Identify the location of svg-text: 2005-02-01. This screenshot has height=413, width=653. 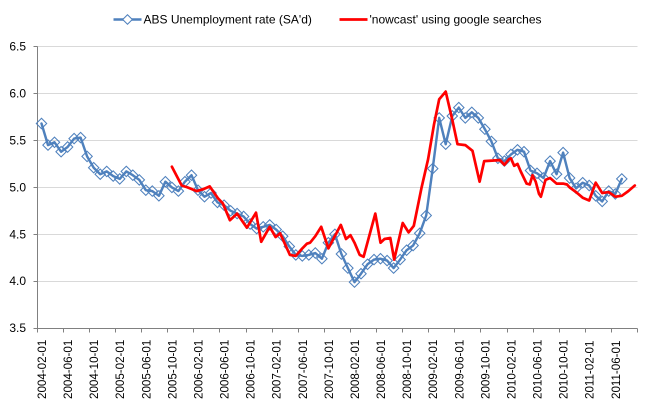
(120, 369).